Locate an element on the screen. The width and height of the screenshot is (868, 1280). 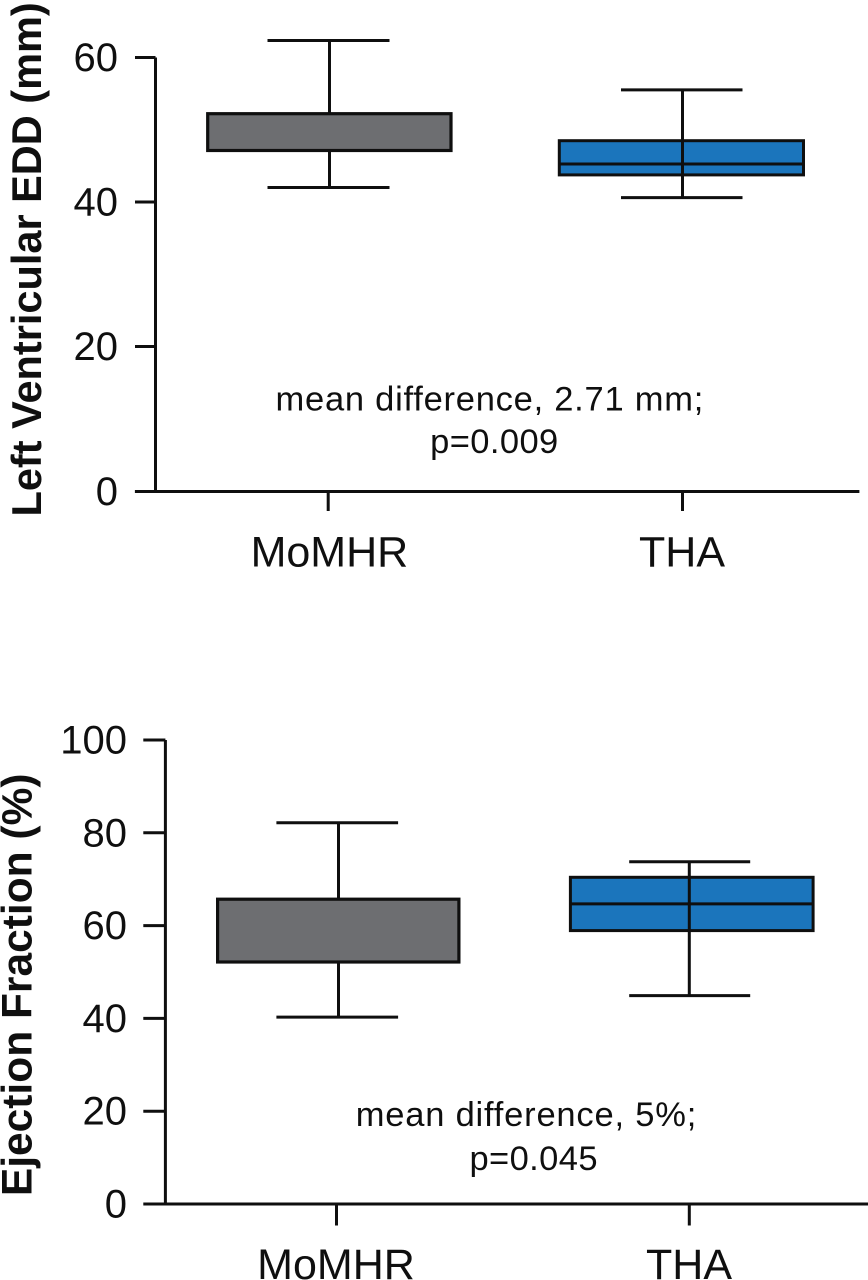
svg-text: mean difference, 2.71 mm; is located at coordinates (490, 400).